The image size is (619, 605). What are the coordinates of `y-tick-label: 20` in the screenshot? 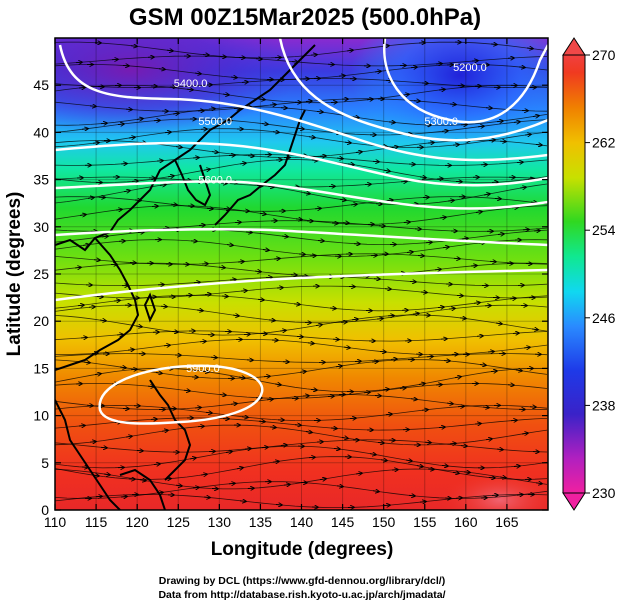 It's located at (41, 321).